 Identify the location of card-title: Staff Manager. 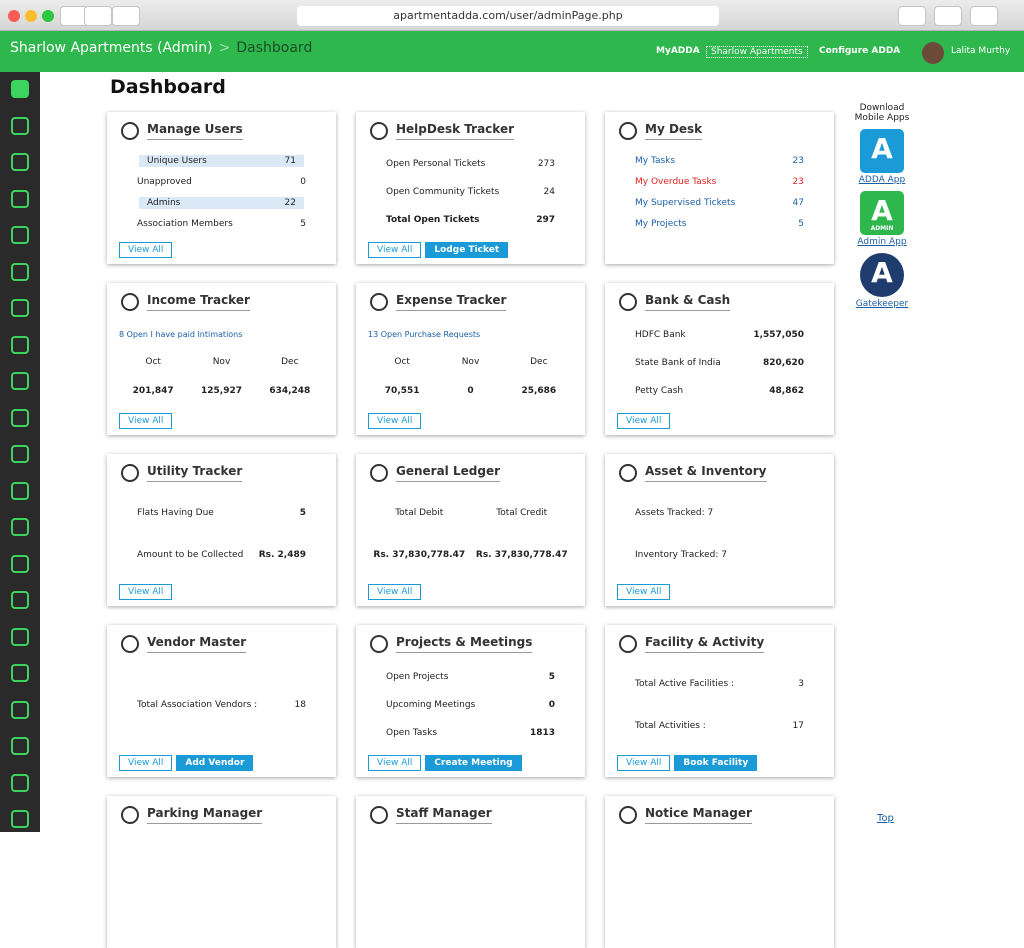
(444, 815).